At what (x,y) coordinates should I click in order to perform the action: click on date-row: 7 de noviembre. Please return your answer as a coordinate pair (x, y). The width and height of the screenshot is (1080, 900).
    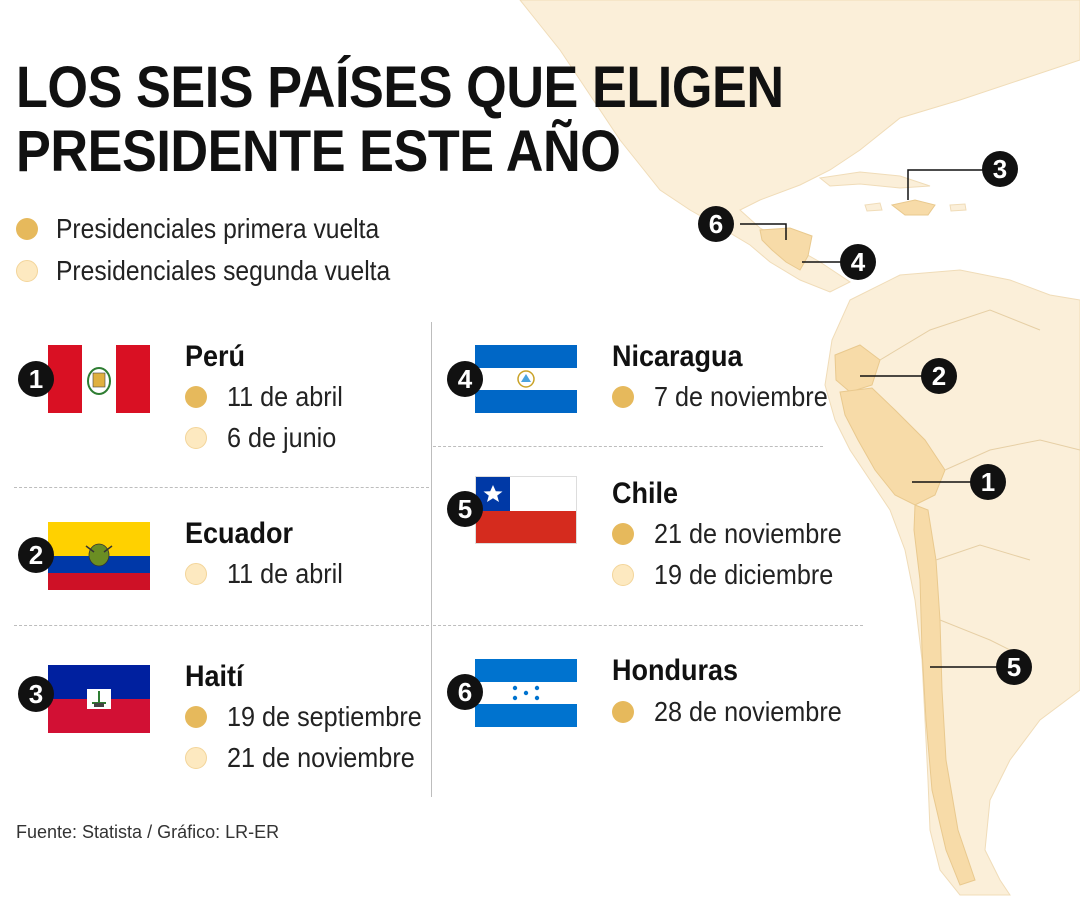
    Looking at the image, I should click on (729, 397).